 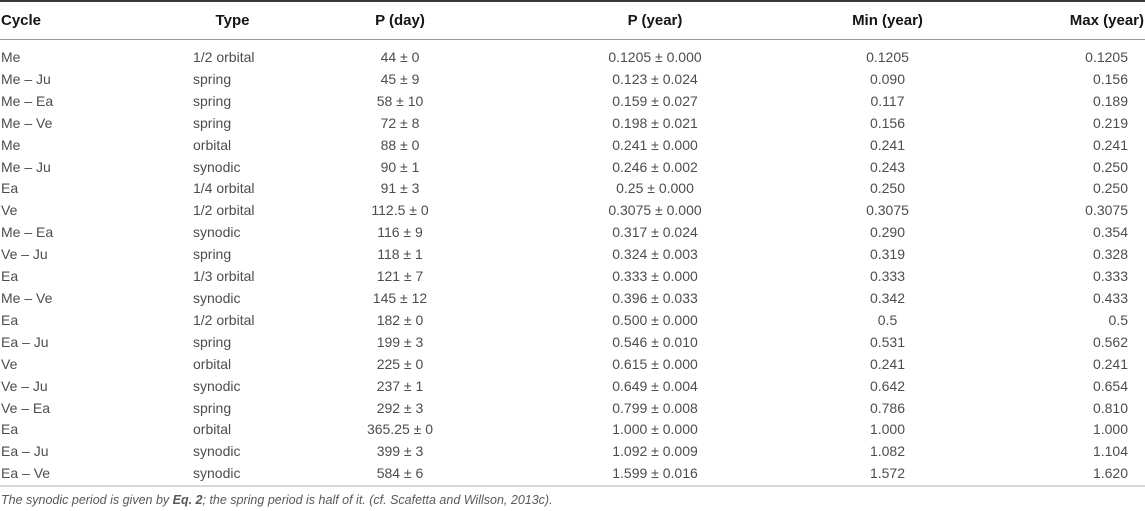 I want to click on cell-max-year: 0.3075, so click(x=1106, y=210).